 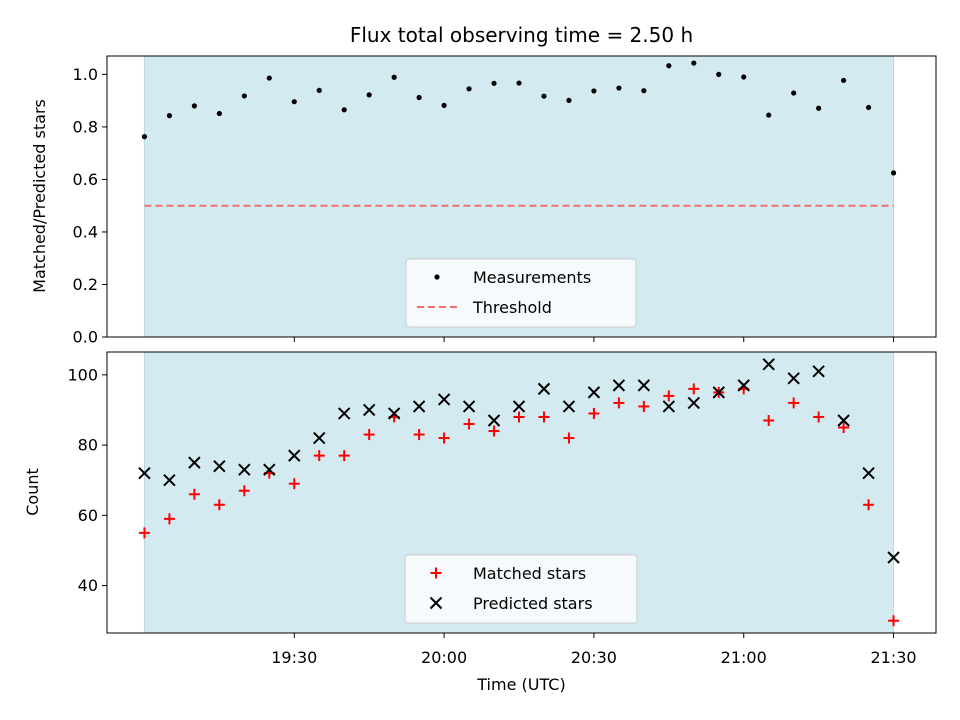 I want to click on bottom-y-ticks: 40 60 80 100, so click(x=87, y=480).